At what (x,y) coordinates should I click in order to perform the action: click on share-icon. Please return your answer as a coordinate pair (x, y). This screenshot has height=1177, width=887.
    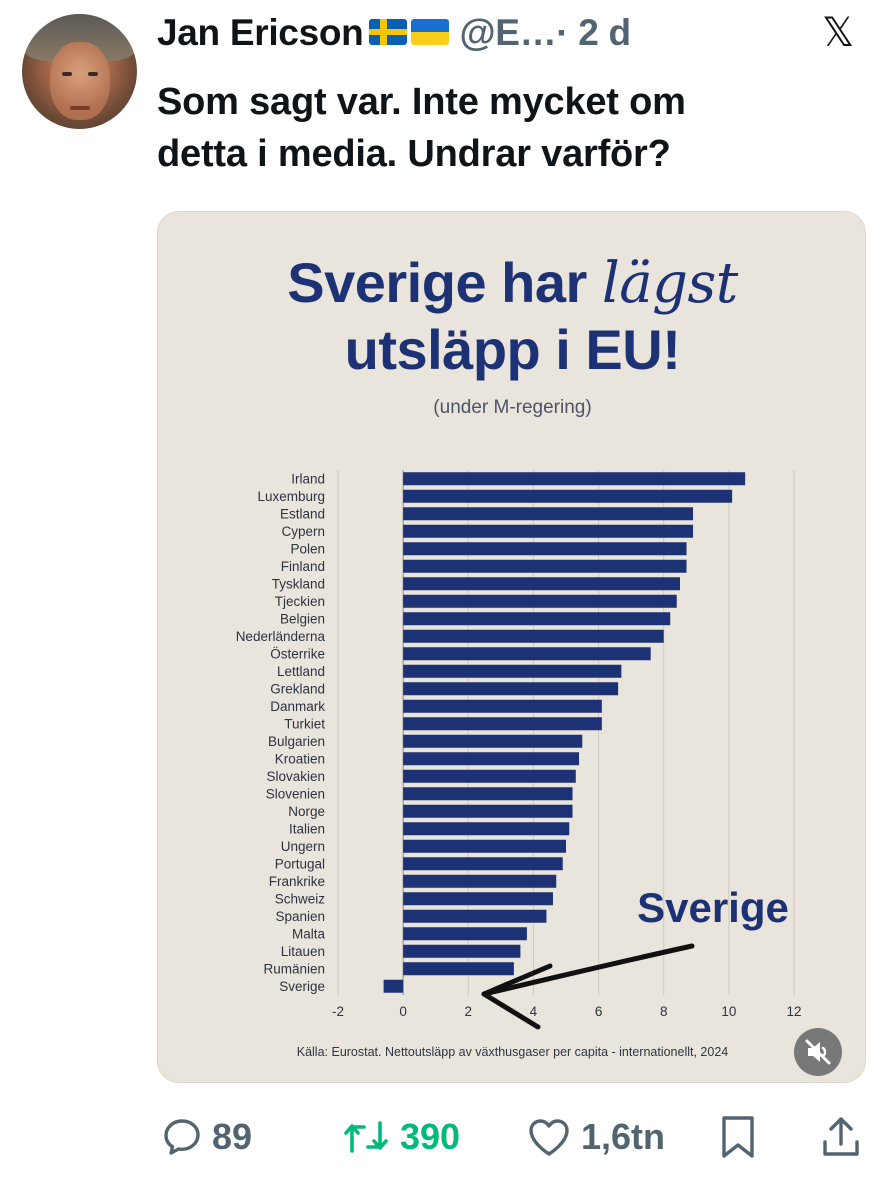
    Looking at the image, I should click on (841, 1136).